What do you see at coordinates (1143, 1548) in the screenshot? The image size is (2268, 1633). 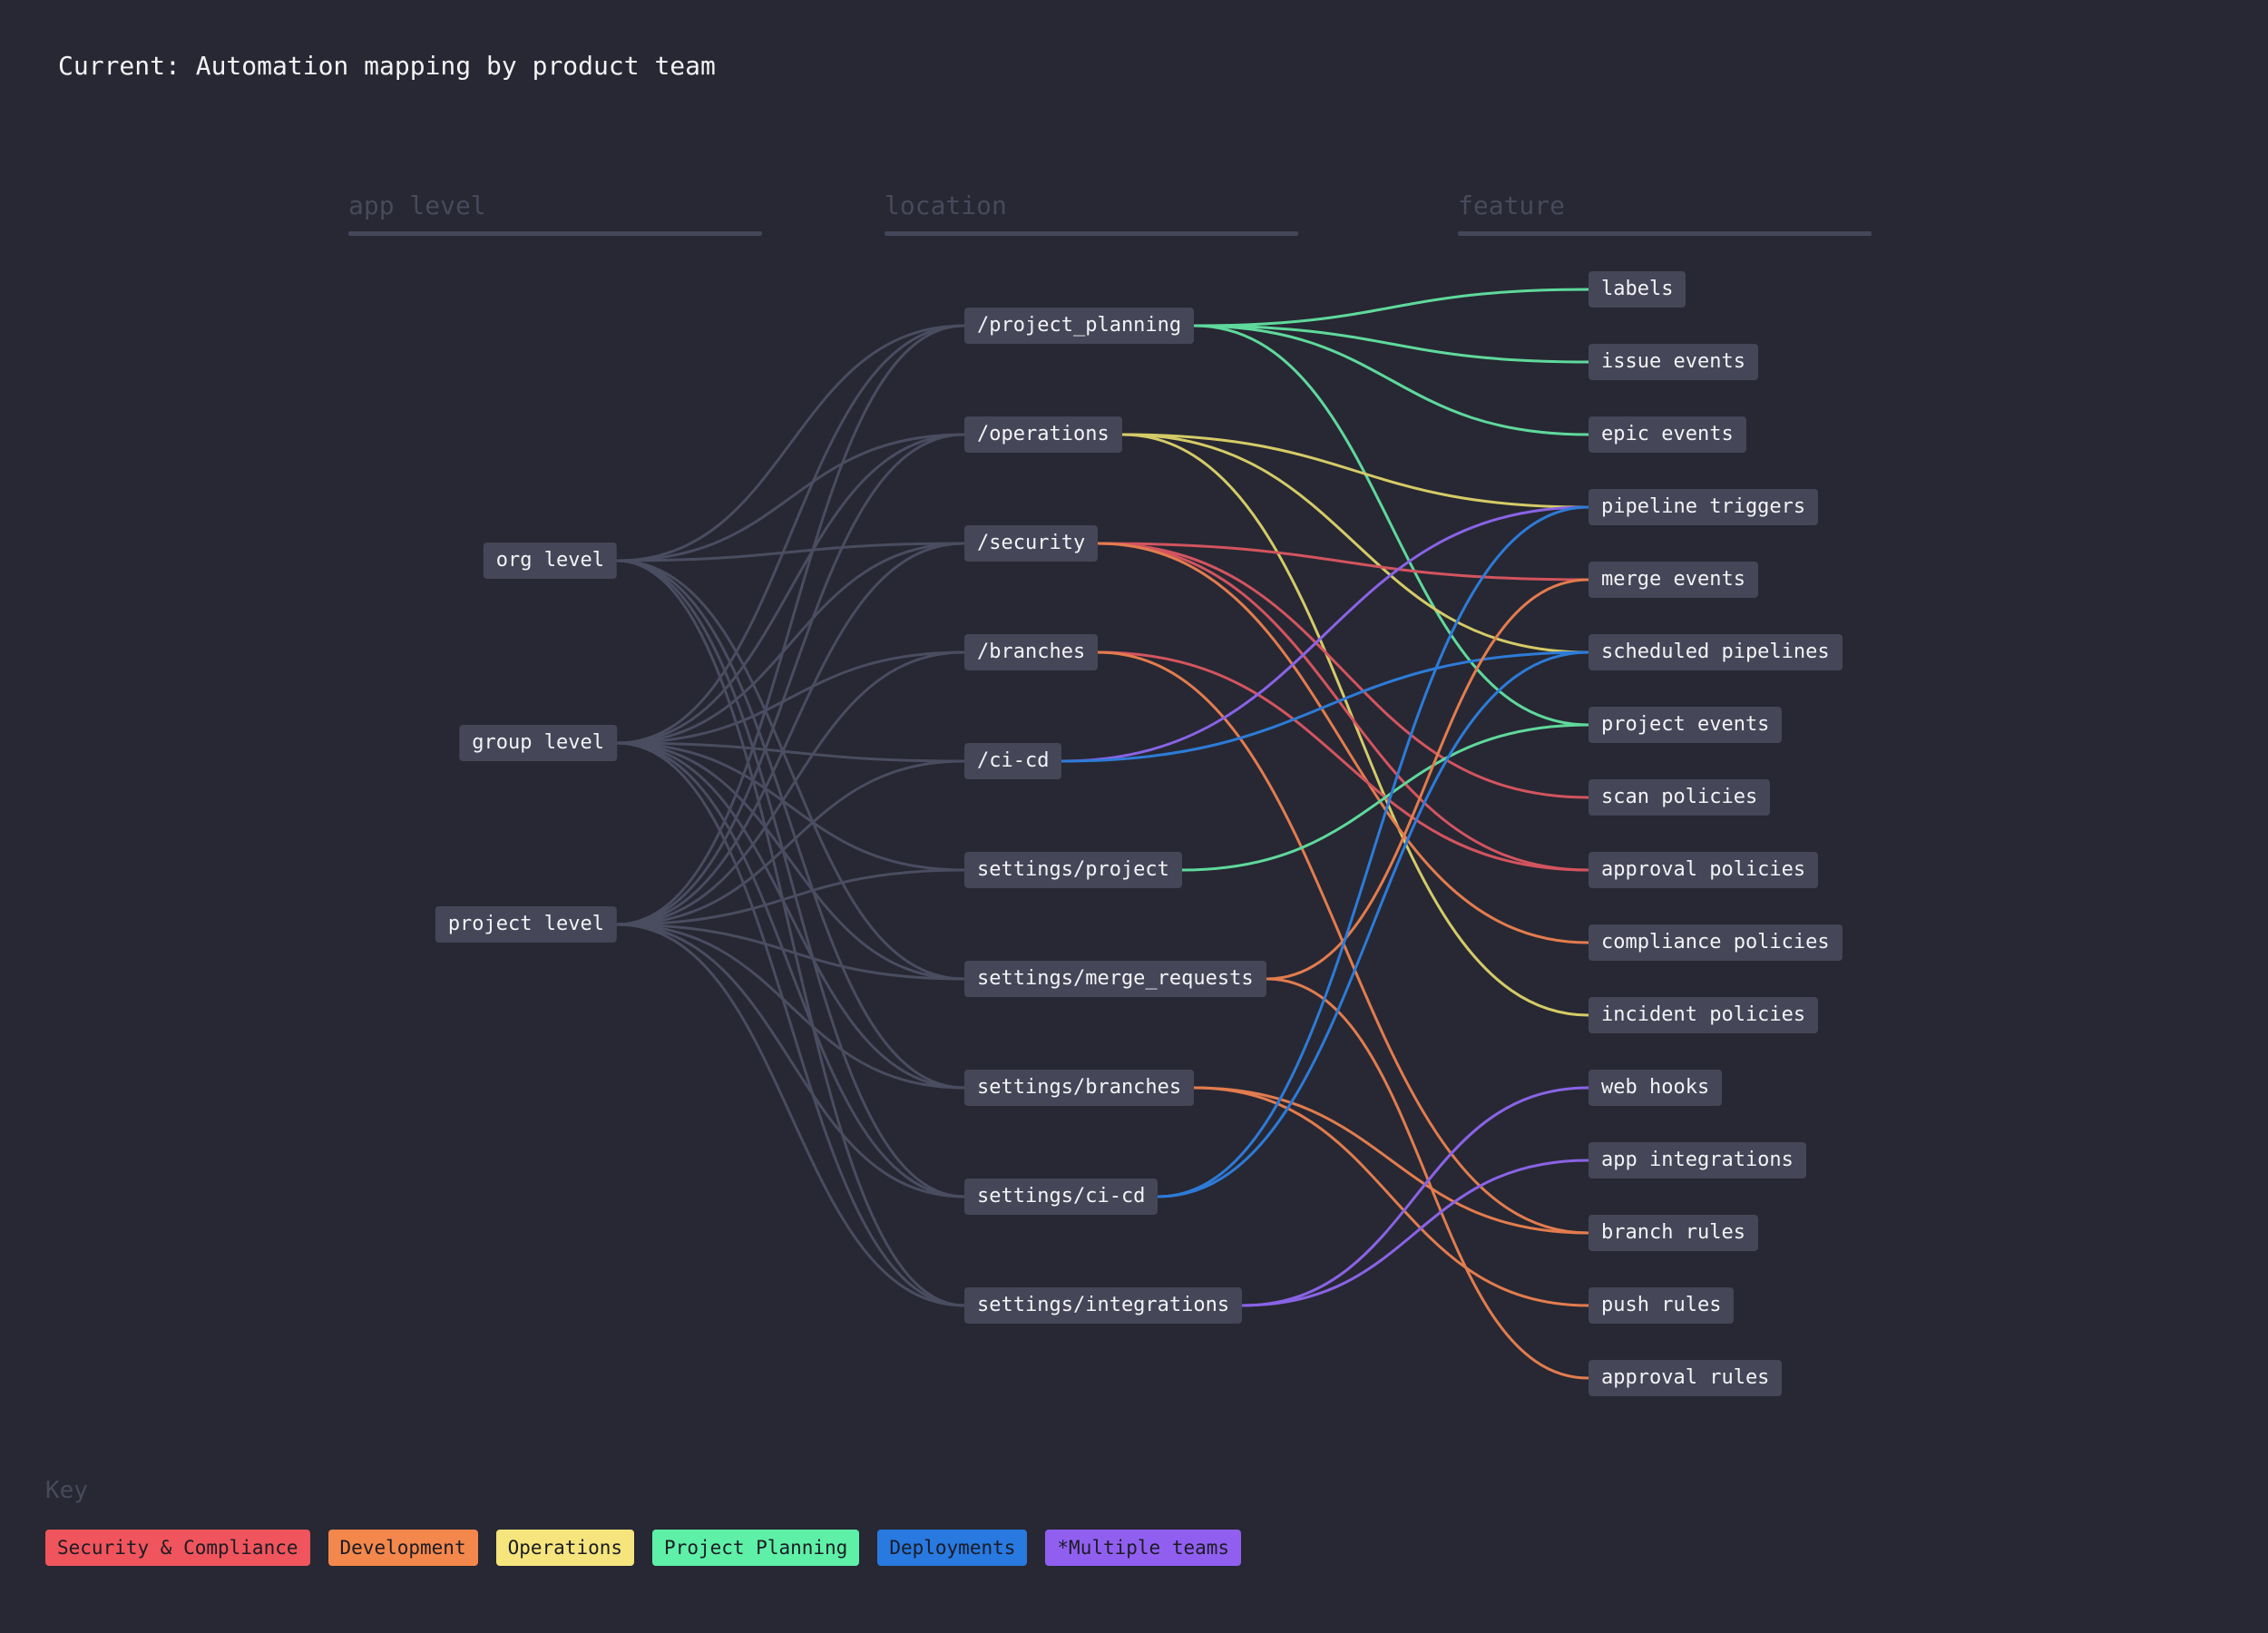 I see `legend-item-multiple: *Multiple teams` at bounding box center [1143, 1548].